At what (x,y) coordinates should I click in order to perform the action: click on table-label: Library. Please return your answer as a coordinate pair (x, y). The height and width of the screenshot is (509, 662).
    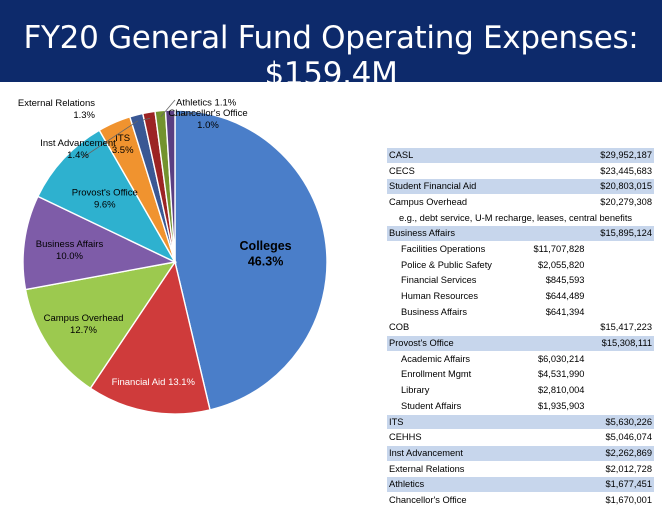
    Looking at the image, I should click on (453, 390).